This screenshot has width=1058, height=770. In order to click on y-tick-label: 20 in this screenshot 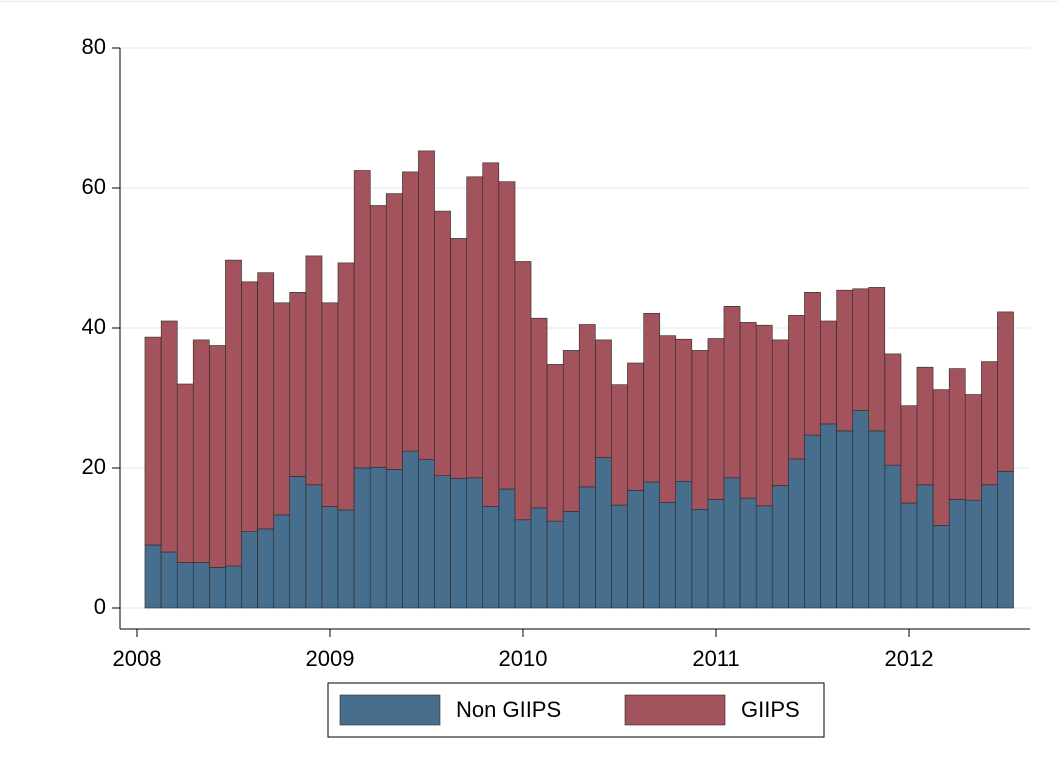, I will do `click(94, 466)`.